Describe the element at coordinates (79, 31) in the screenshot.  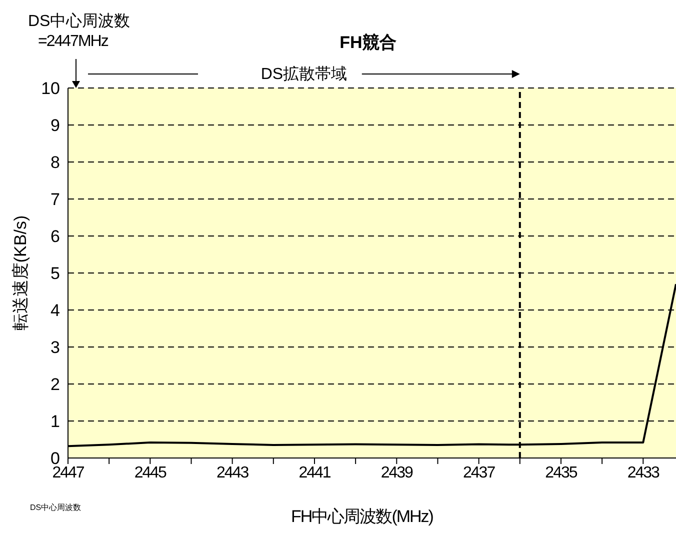
I see `text: DS中心周波数 =2447MHz` at that location.